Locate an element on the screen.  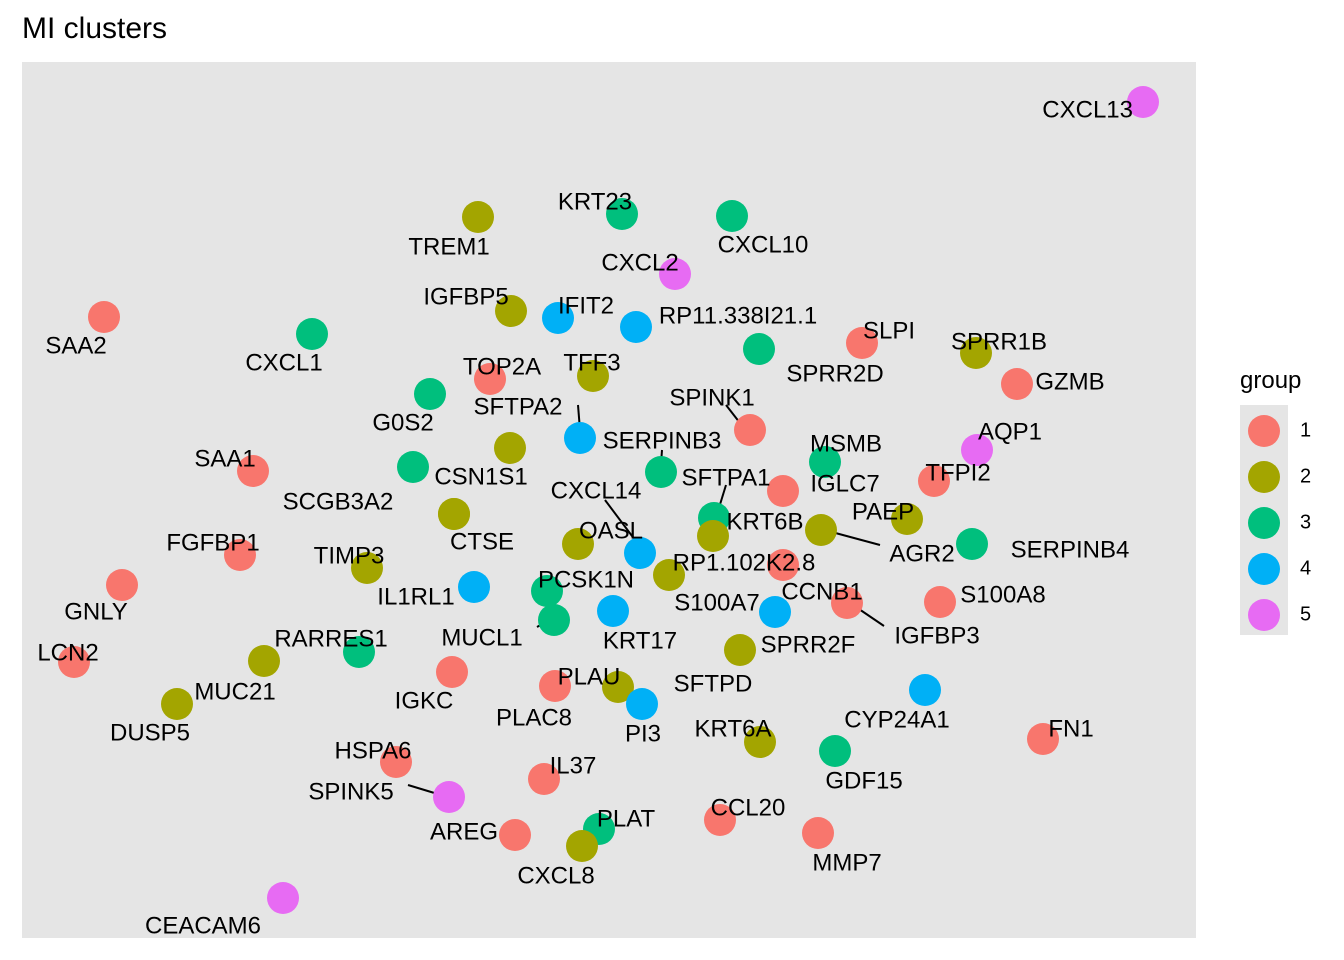
point-plac8 is located at coordinates (555, 686).